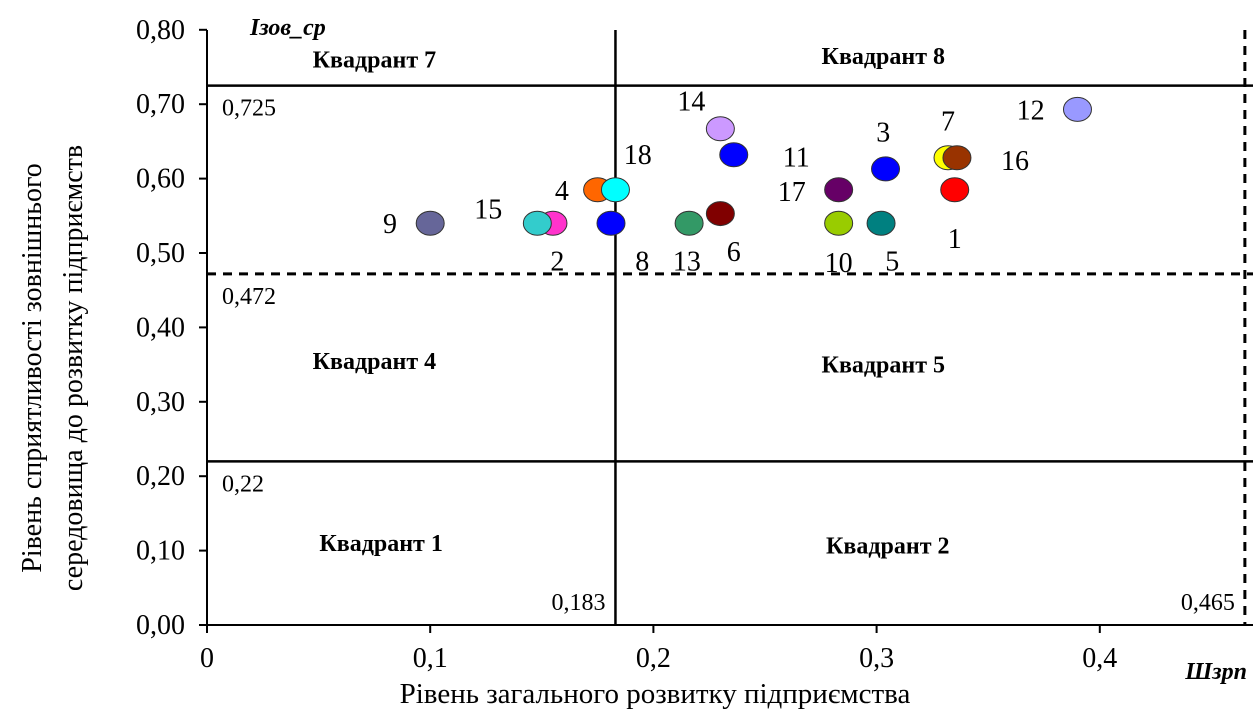 Image resolution: width=1253 pixels, height=714 pixels. What do you see at coordinates (243, 484) in the screenshot?
I see `threshold-label-y: 0,22` at bounding box center [243, 484].